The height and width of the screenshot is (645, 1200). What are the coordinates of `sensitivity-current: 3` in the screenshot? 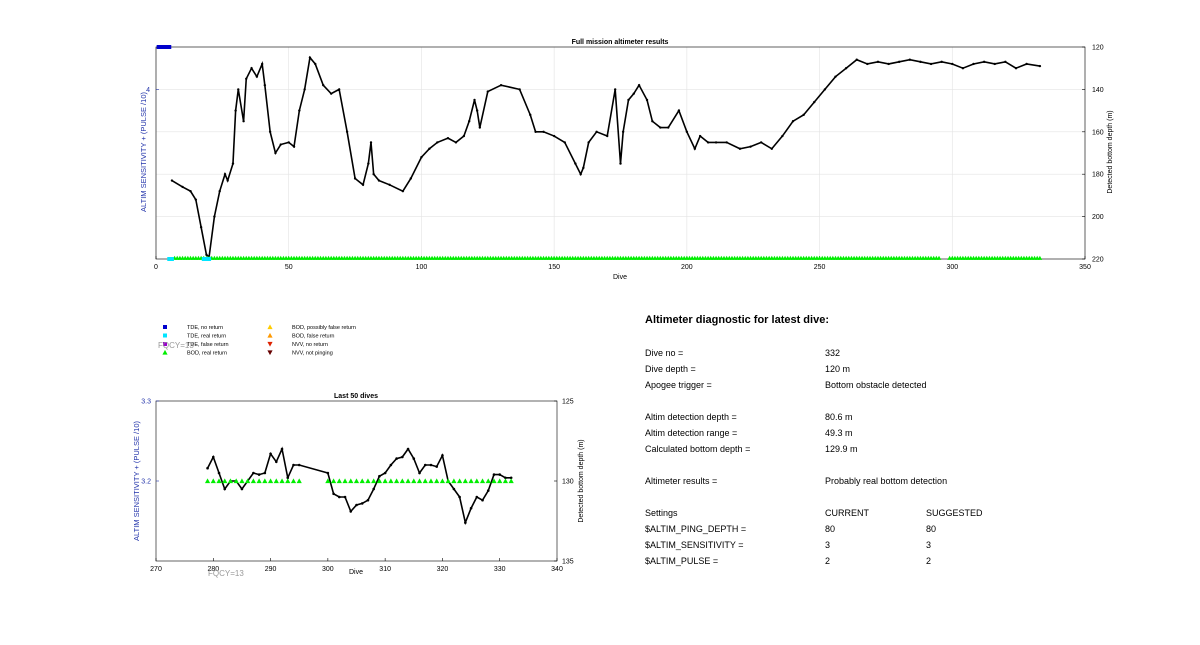 It's located at (828, 545).